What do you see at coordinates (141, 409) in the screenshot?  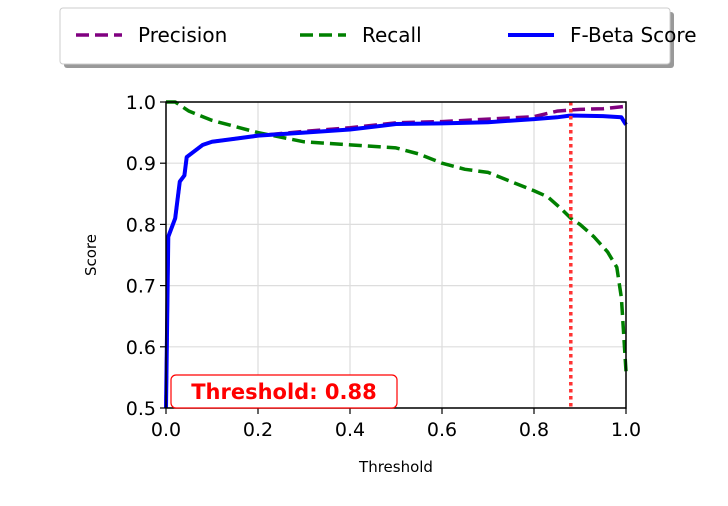 I see `y-tick-label: 0.5` at bounding box center [141, 409].